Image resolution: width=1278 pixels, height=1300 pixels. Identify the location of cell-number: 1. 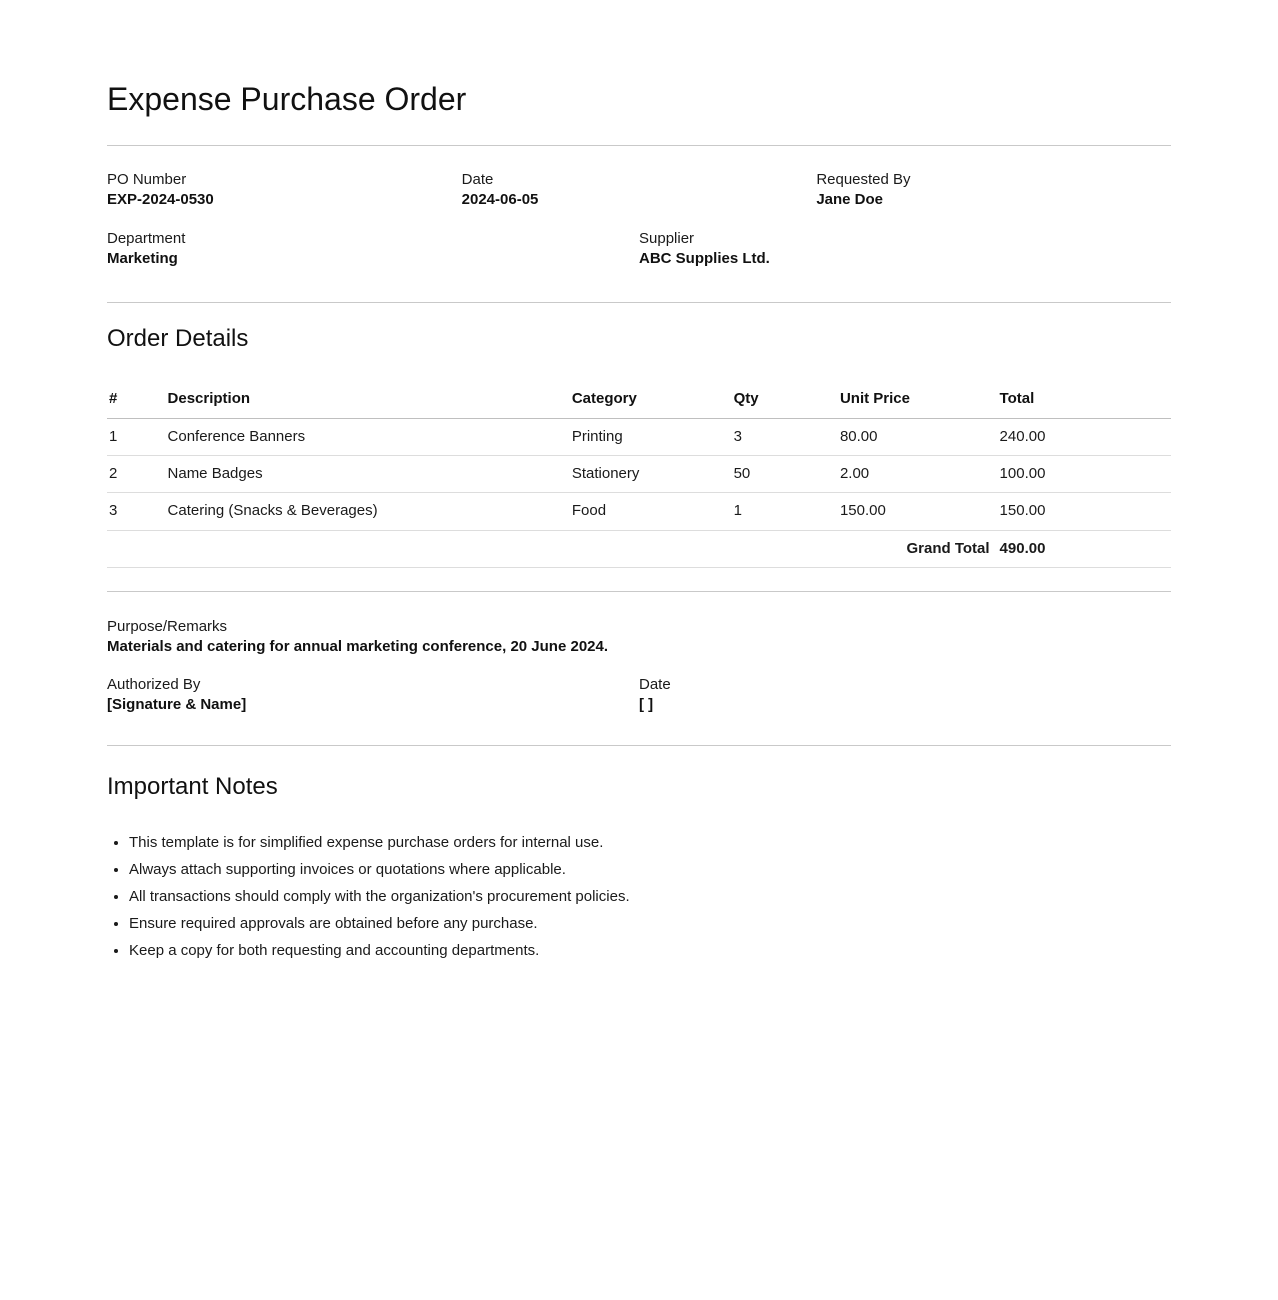
(136, 437).